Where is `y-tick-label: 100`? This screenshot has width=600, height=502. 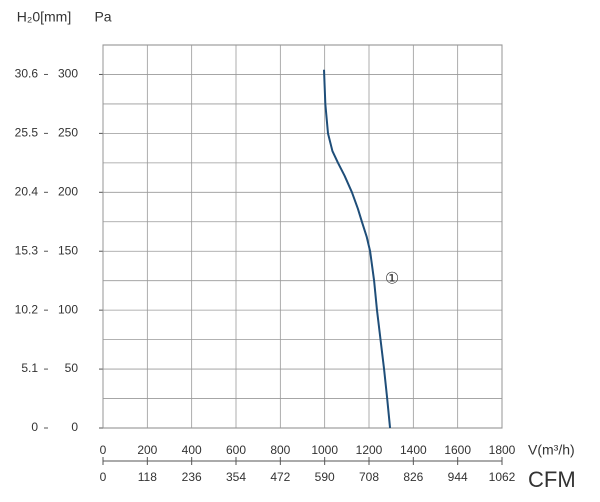
y-tick-label: 100 is located at coordinates (68, 309).